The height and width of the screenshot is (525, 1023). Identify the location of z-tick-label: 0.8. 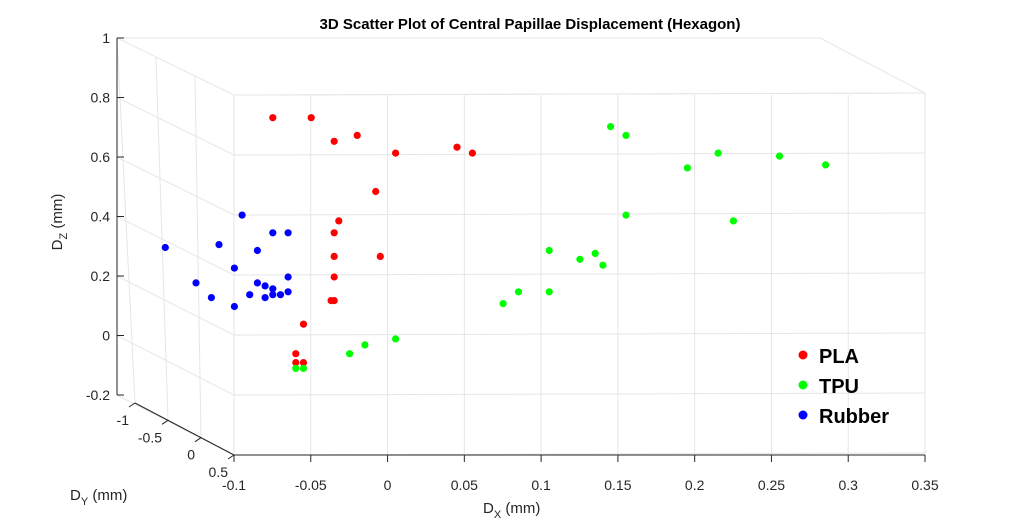
(101, 98).